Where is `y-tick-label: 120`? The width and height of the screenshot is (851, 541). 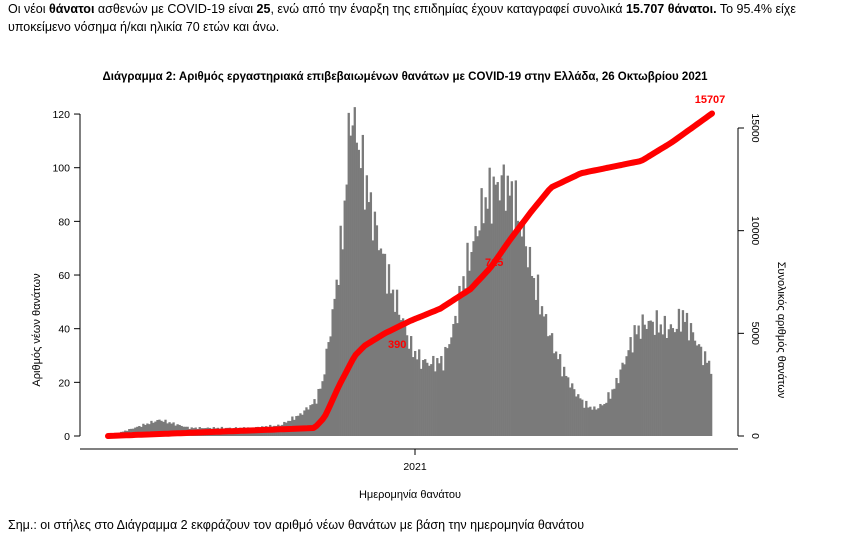 y-tick-label: 120 is located at coordinates (61, 115).